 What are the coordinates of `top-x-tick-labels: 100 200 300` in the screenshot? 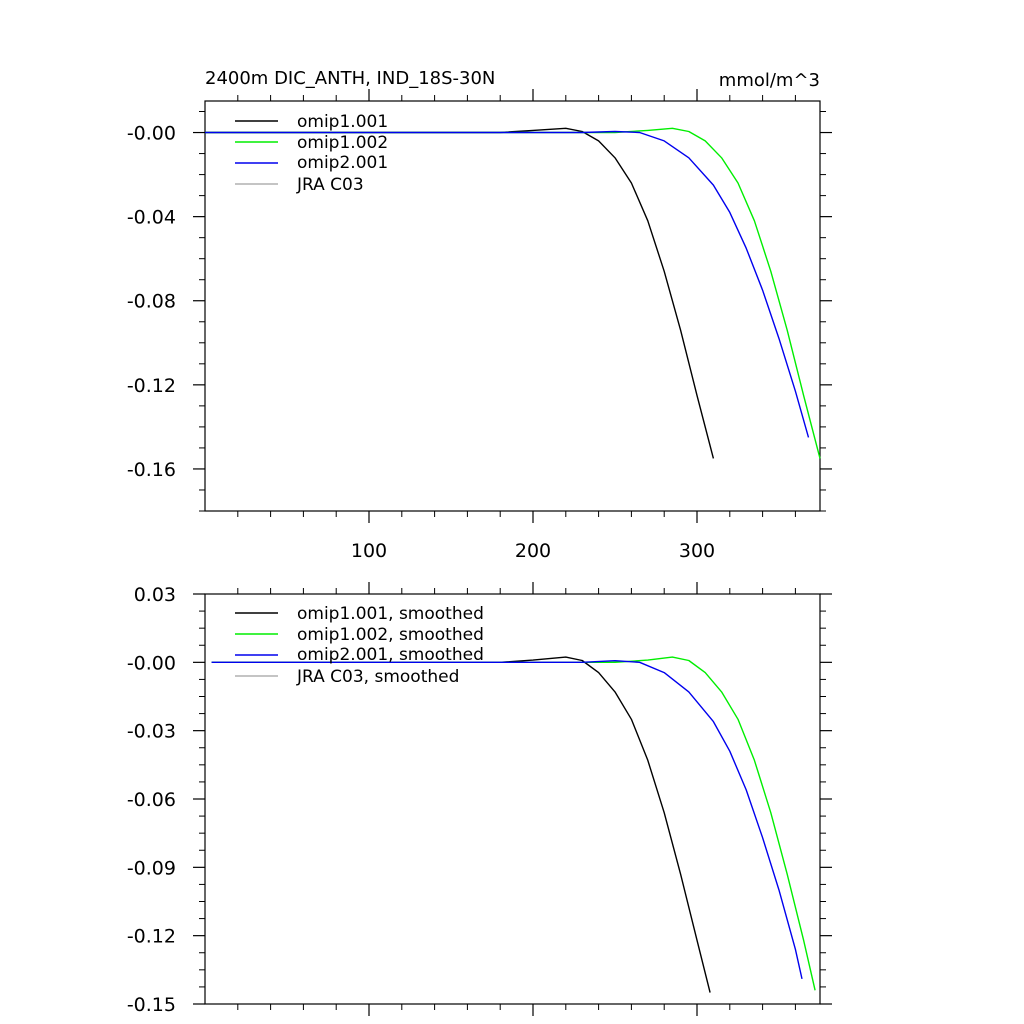 It's located at (533, 551).